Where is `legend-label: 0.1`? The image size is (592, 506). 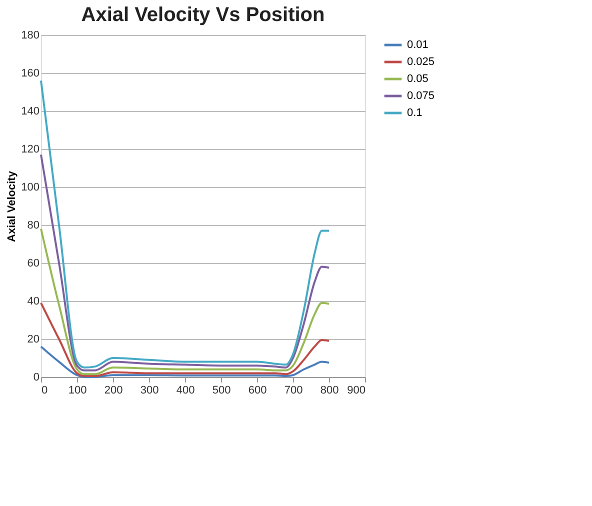 legend-label: 0.1 is located at coordinates (414, 113).